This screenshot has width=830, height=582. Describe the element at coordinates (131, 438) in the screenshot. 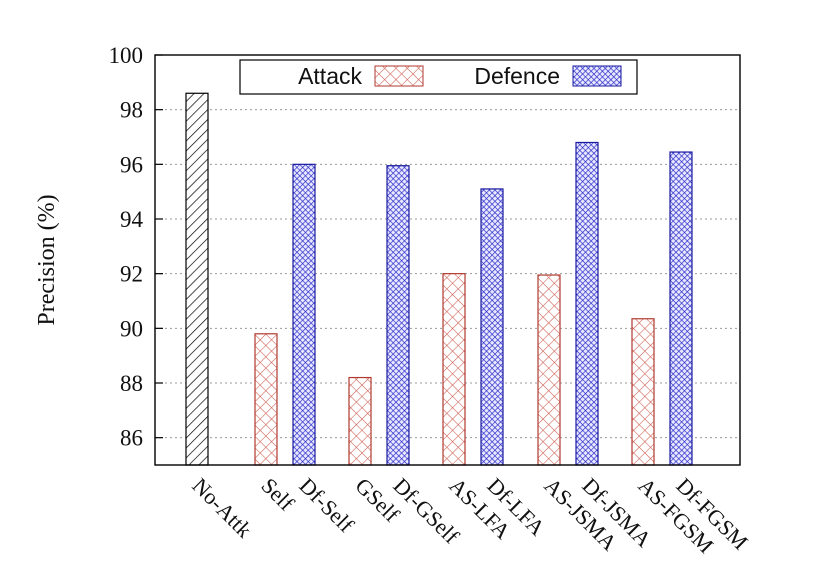

I see `y-tick-label: 86` at that location.